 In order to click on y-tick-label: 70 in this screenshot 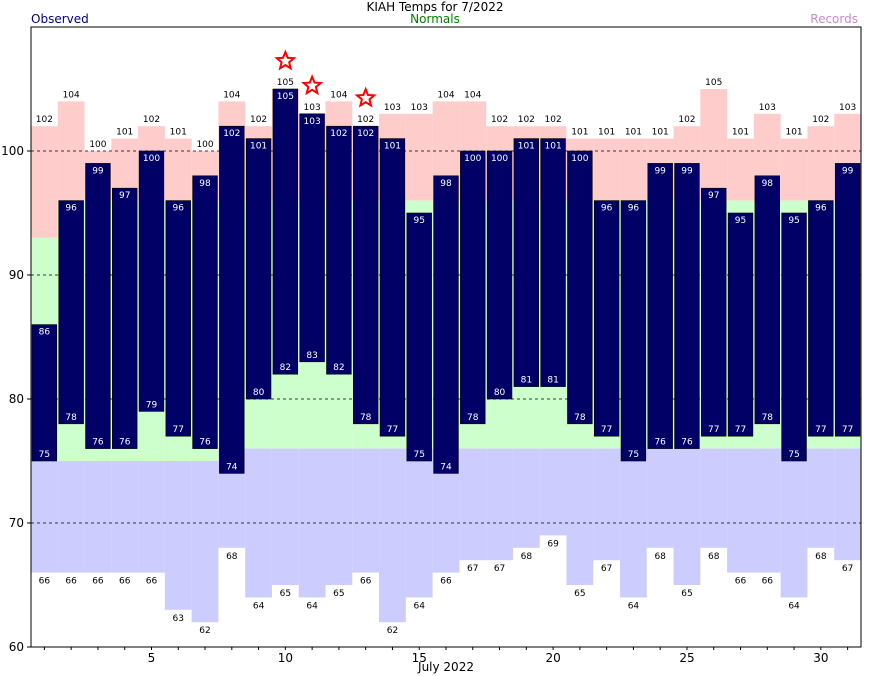, I will do `click(16, 523)`.